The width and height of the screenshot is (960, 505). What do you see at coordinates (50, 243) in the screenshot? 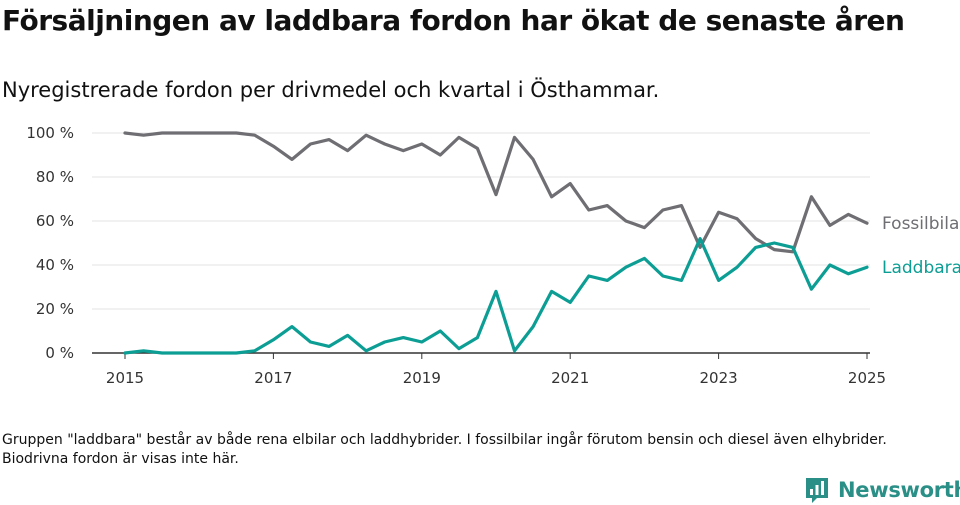
I see `y-axis: 0 % 20 % 40 % 60 % 80 % 100 %` at bounding box center [50, 243].